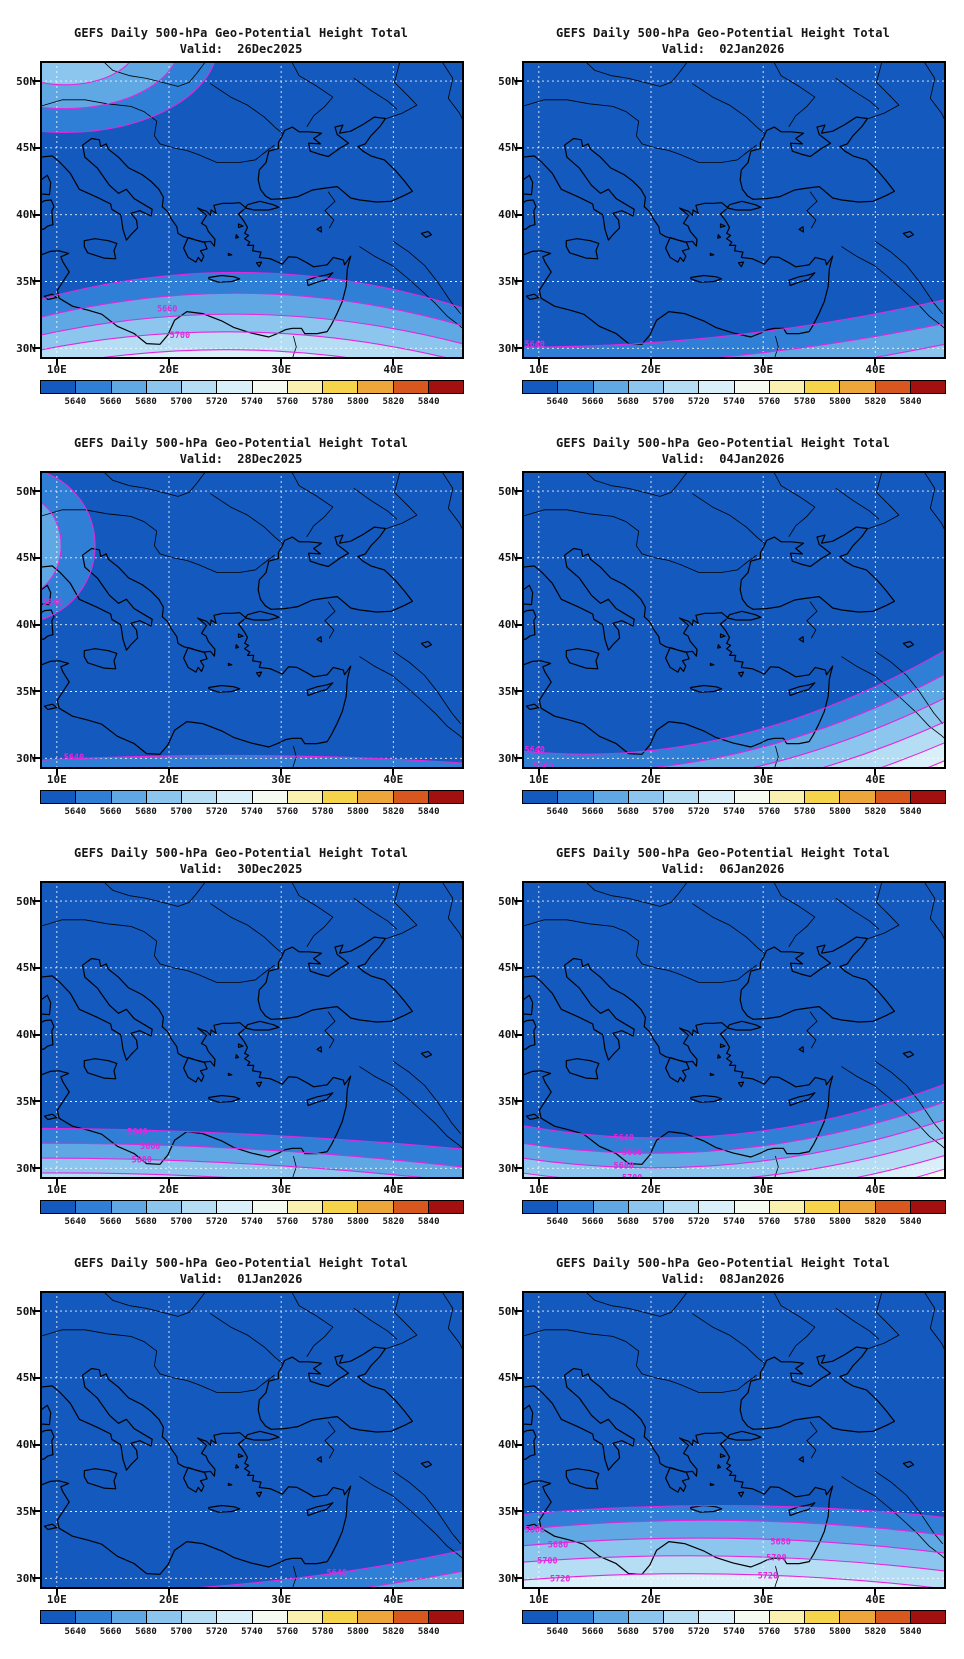 The image size is (964, 1659). Describe the element at coordinates (337, 1574) in the screenshot. I see `contour-labels: 5640` at that location.